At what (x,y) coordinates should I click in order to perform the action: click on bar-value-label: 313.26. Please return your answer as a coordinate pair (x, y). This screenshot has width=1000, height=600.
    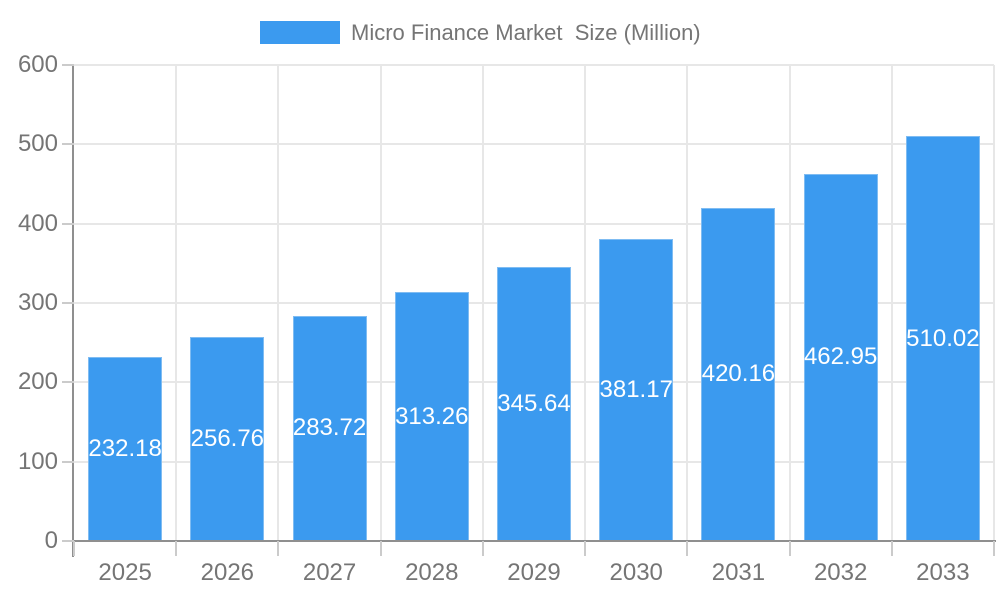
    Looking at the image, I should click on (432, 416).